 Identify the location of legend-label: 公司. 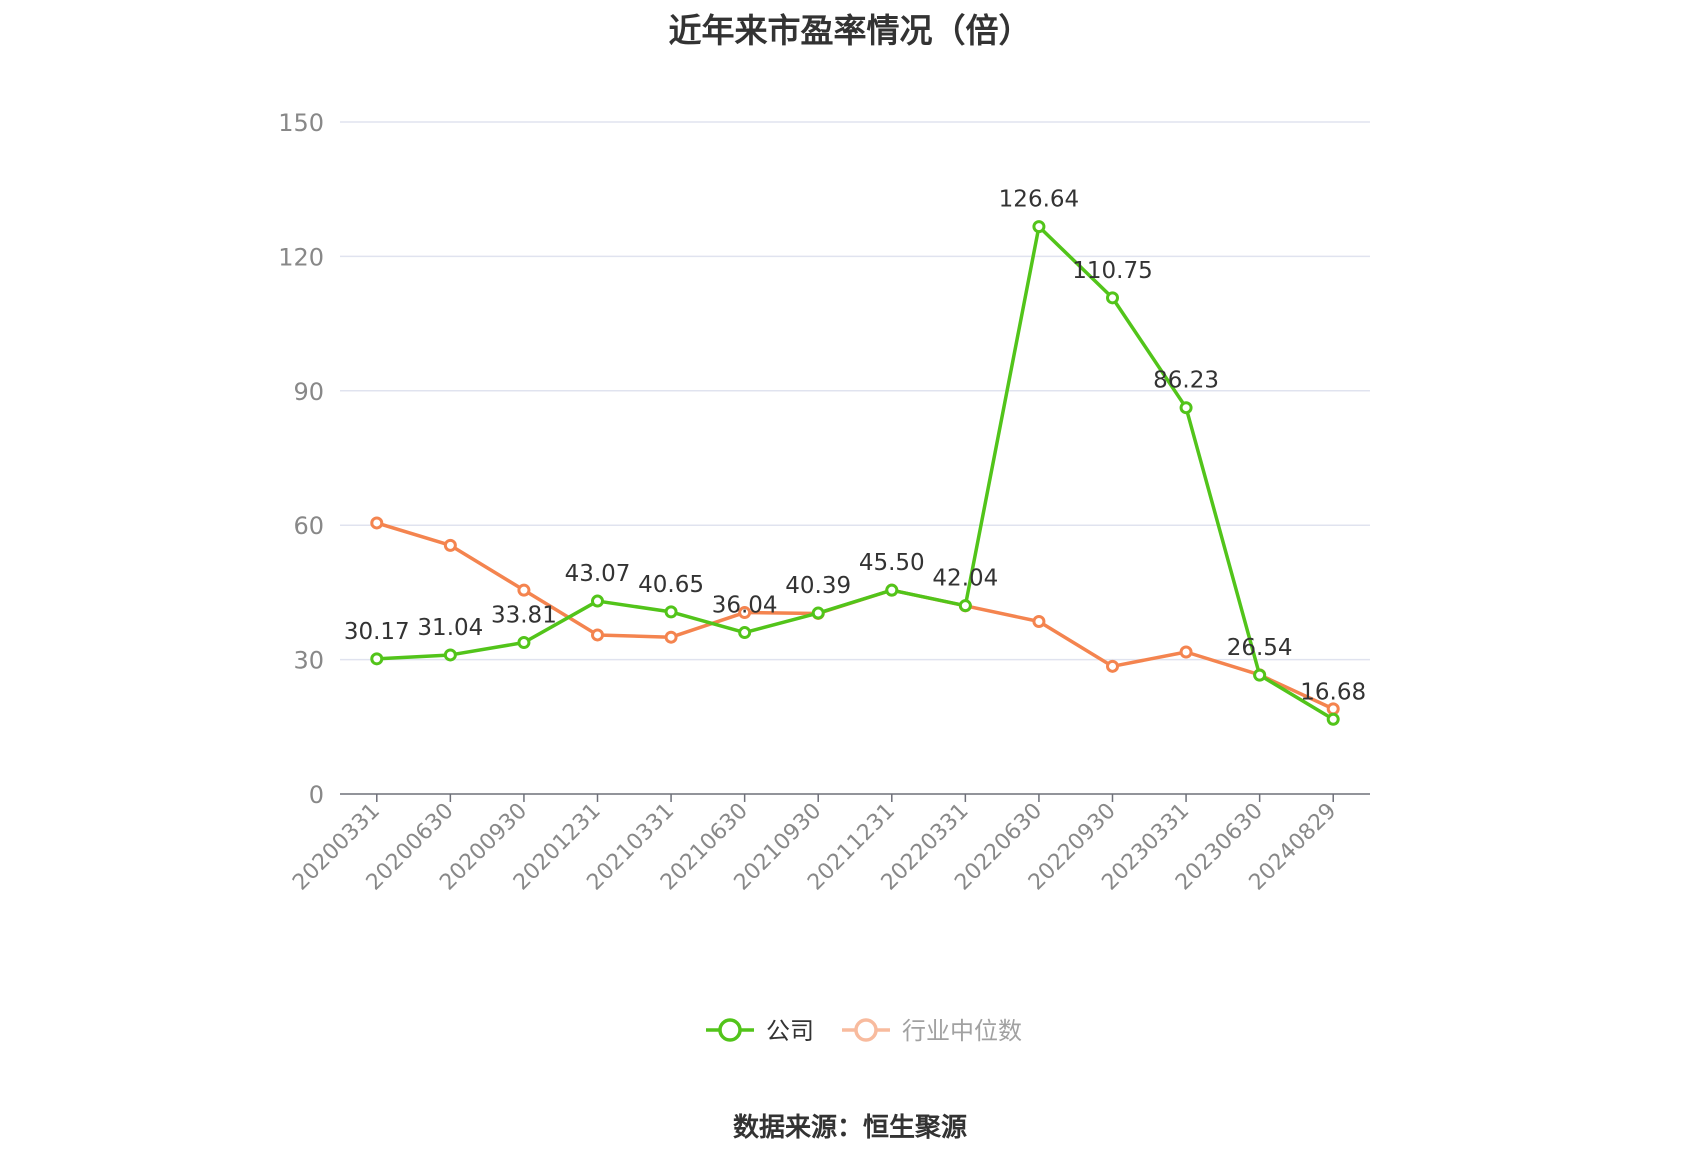
(790, 1031).